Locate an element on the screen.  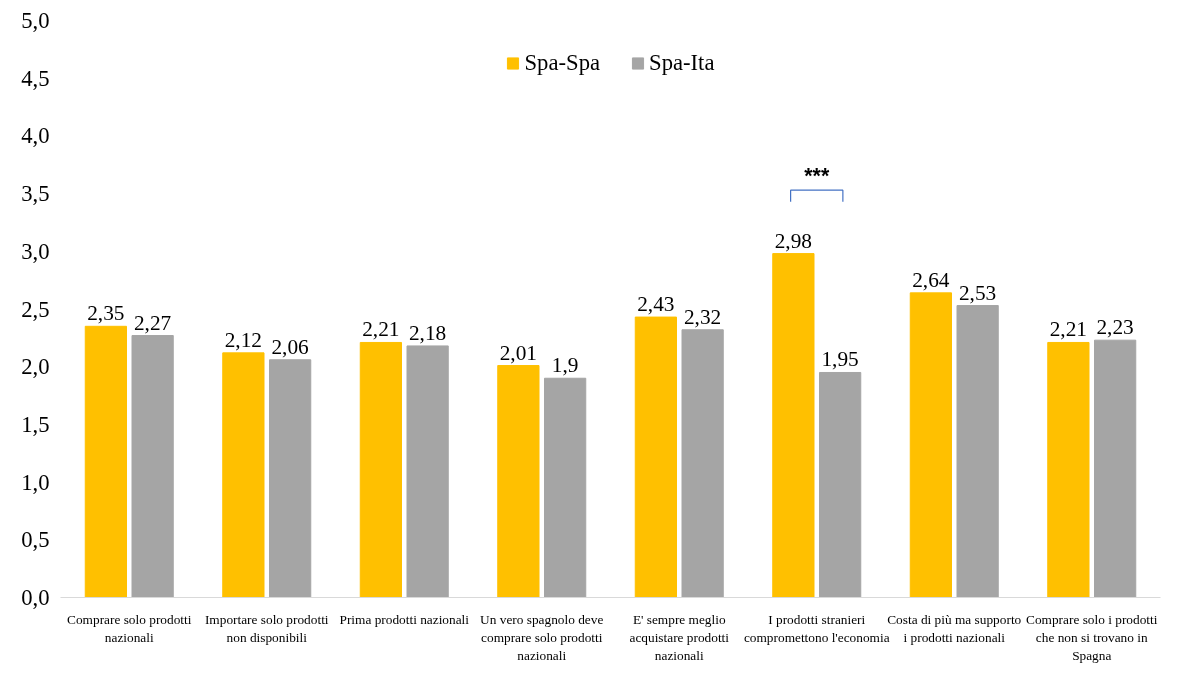
data-label: 2,64 is located at coordinates (931, 279).